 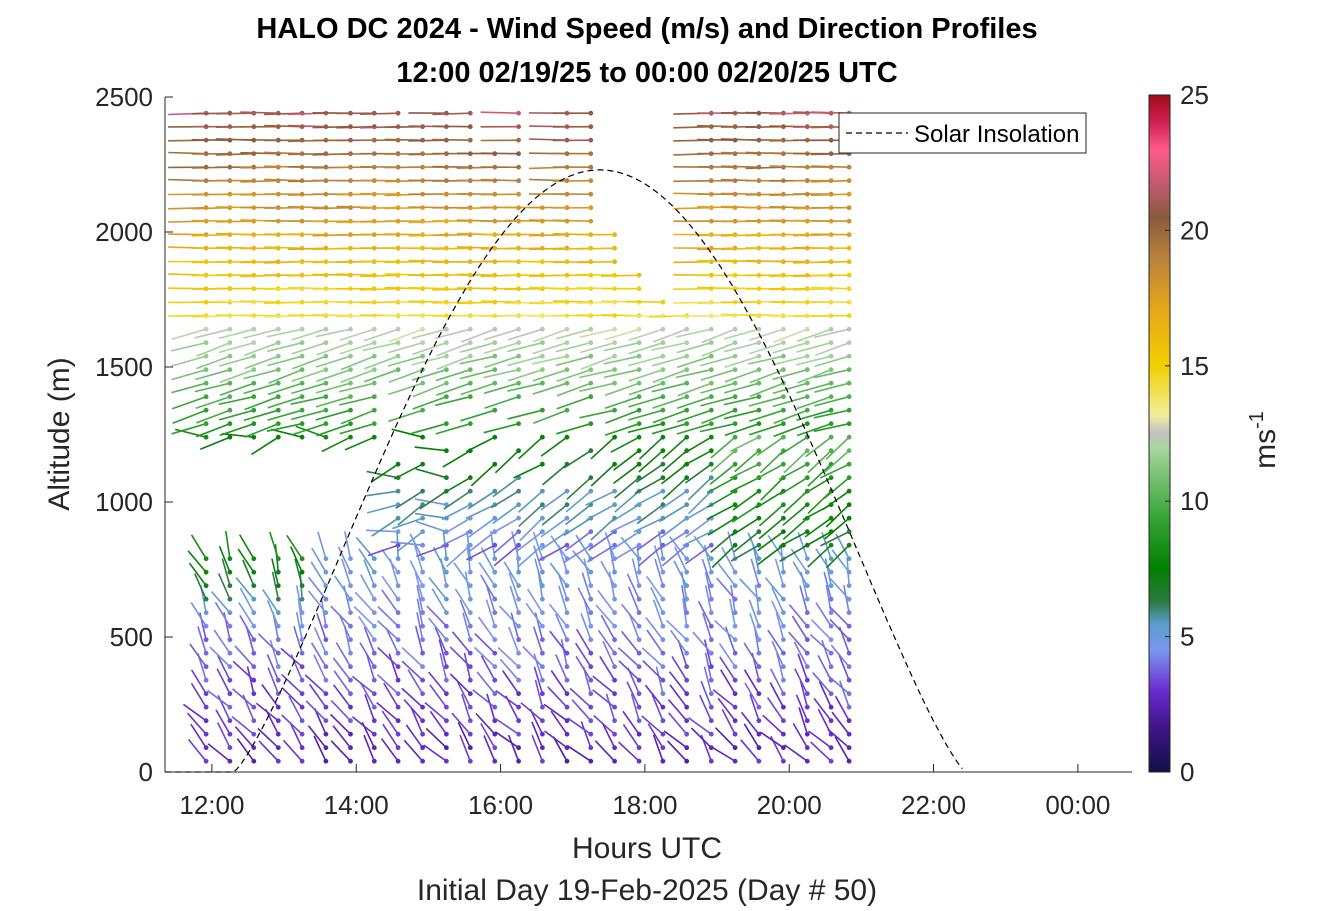 I want to click on x-tick-label: 20:00, so click(x=789, y=805).